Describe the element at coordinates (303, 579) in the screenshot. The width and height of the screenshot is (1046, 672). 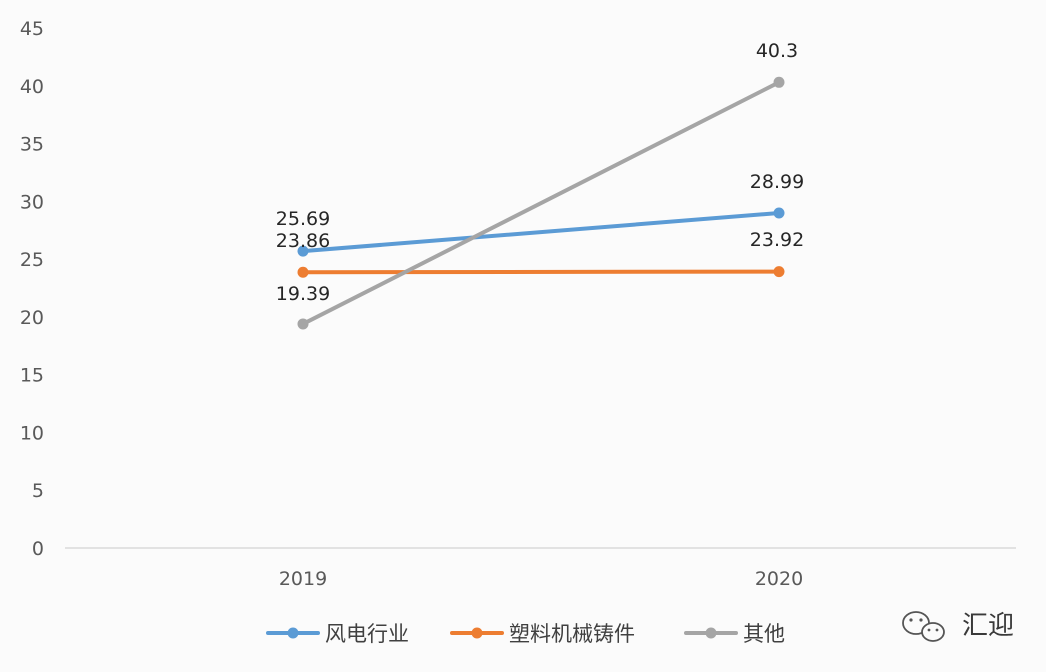
I see `x-tick-label: 2019` at that location.